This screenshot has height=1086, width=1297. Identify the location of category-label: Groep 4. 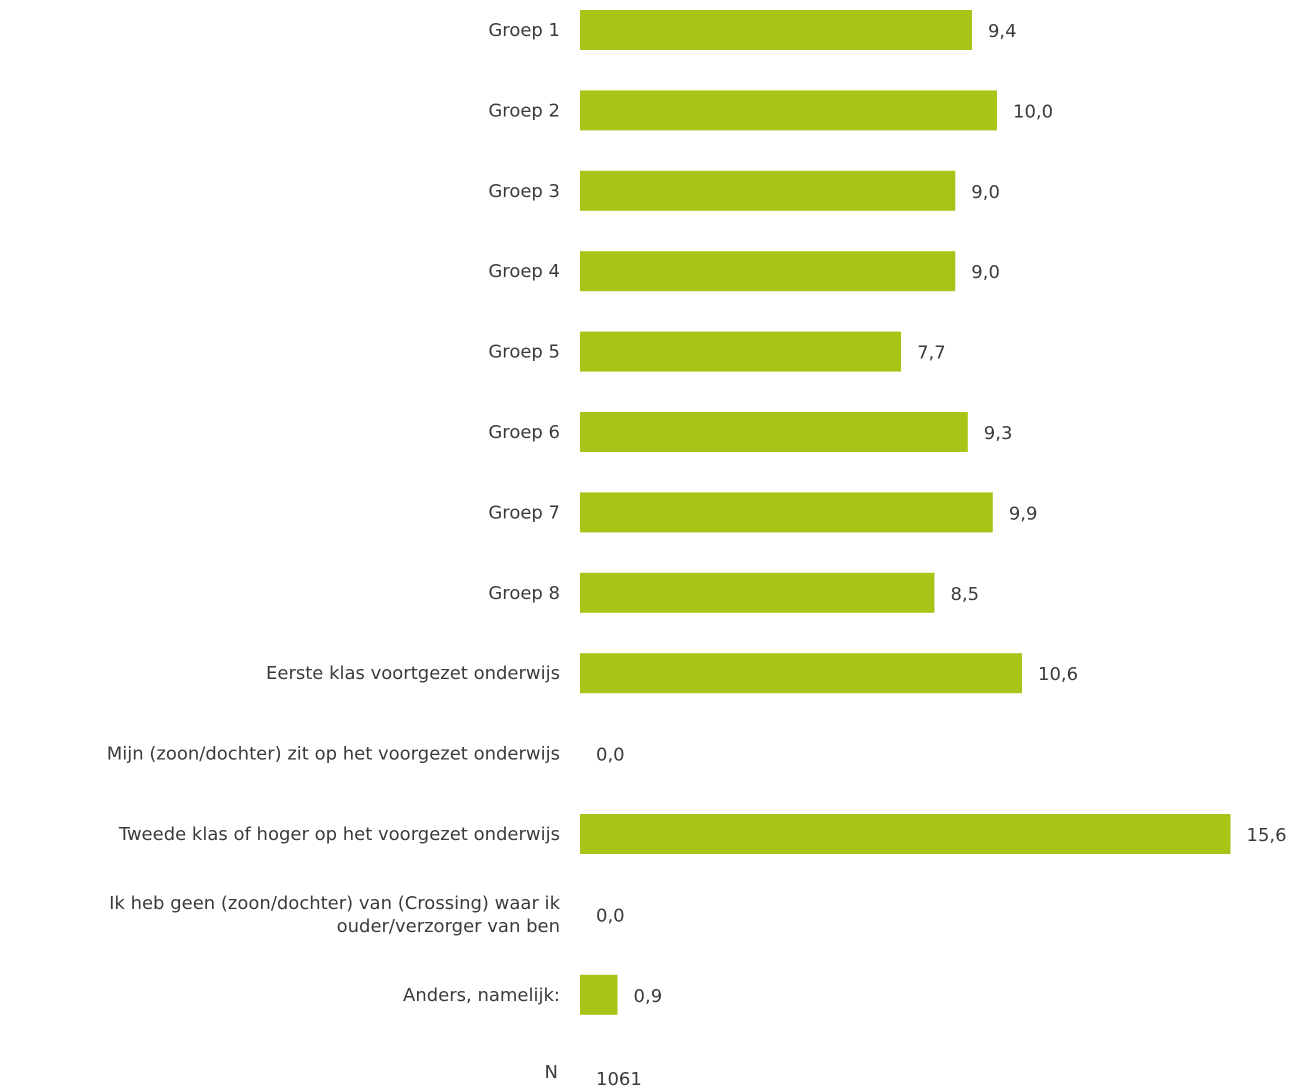
(524, 271).